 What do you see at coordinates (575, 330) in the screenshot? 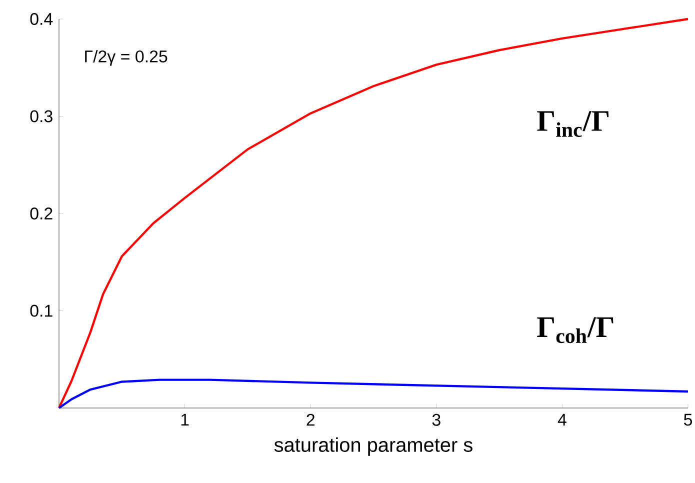
I see `series-label: Γ$_{coh}$/Γ` at bounding box center [575, 330].